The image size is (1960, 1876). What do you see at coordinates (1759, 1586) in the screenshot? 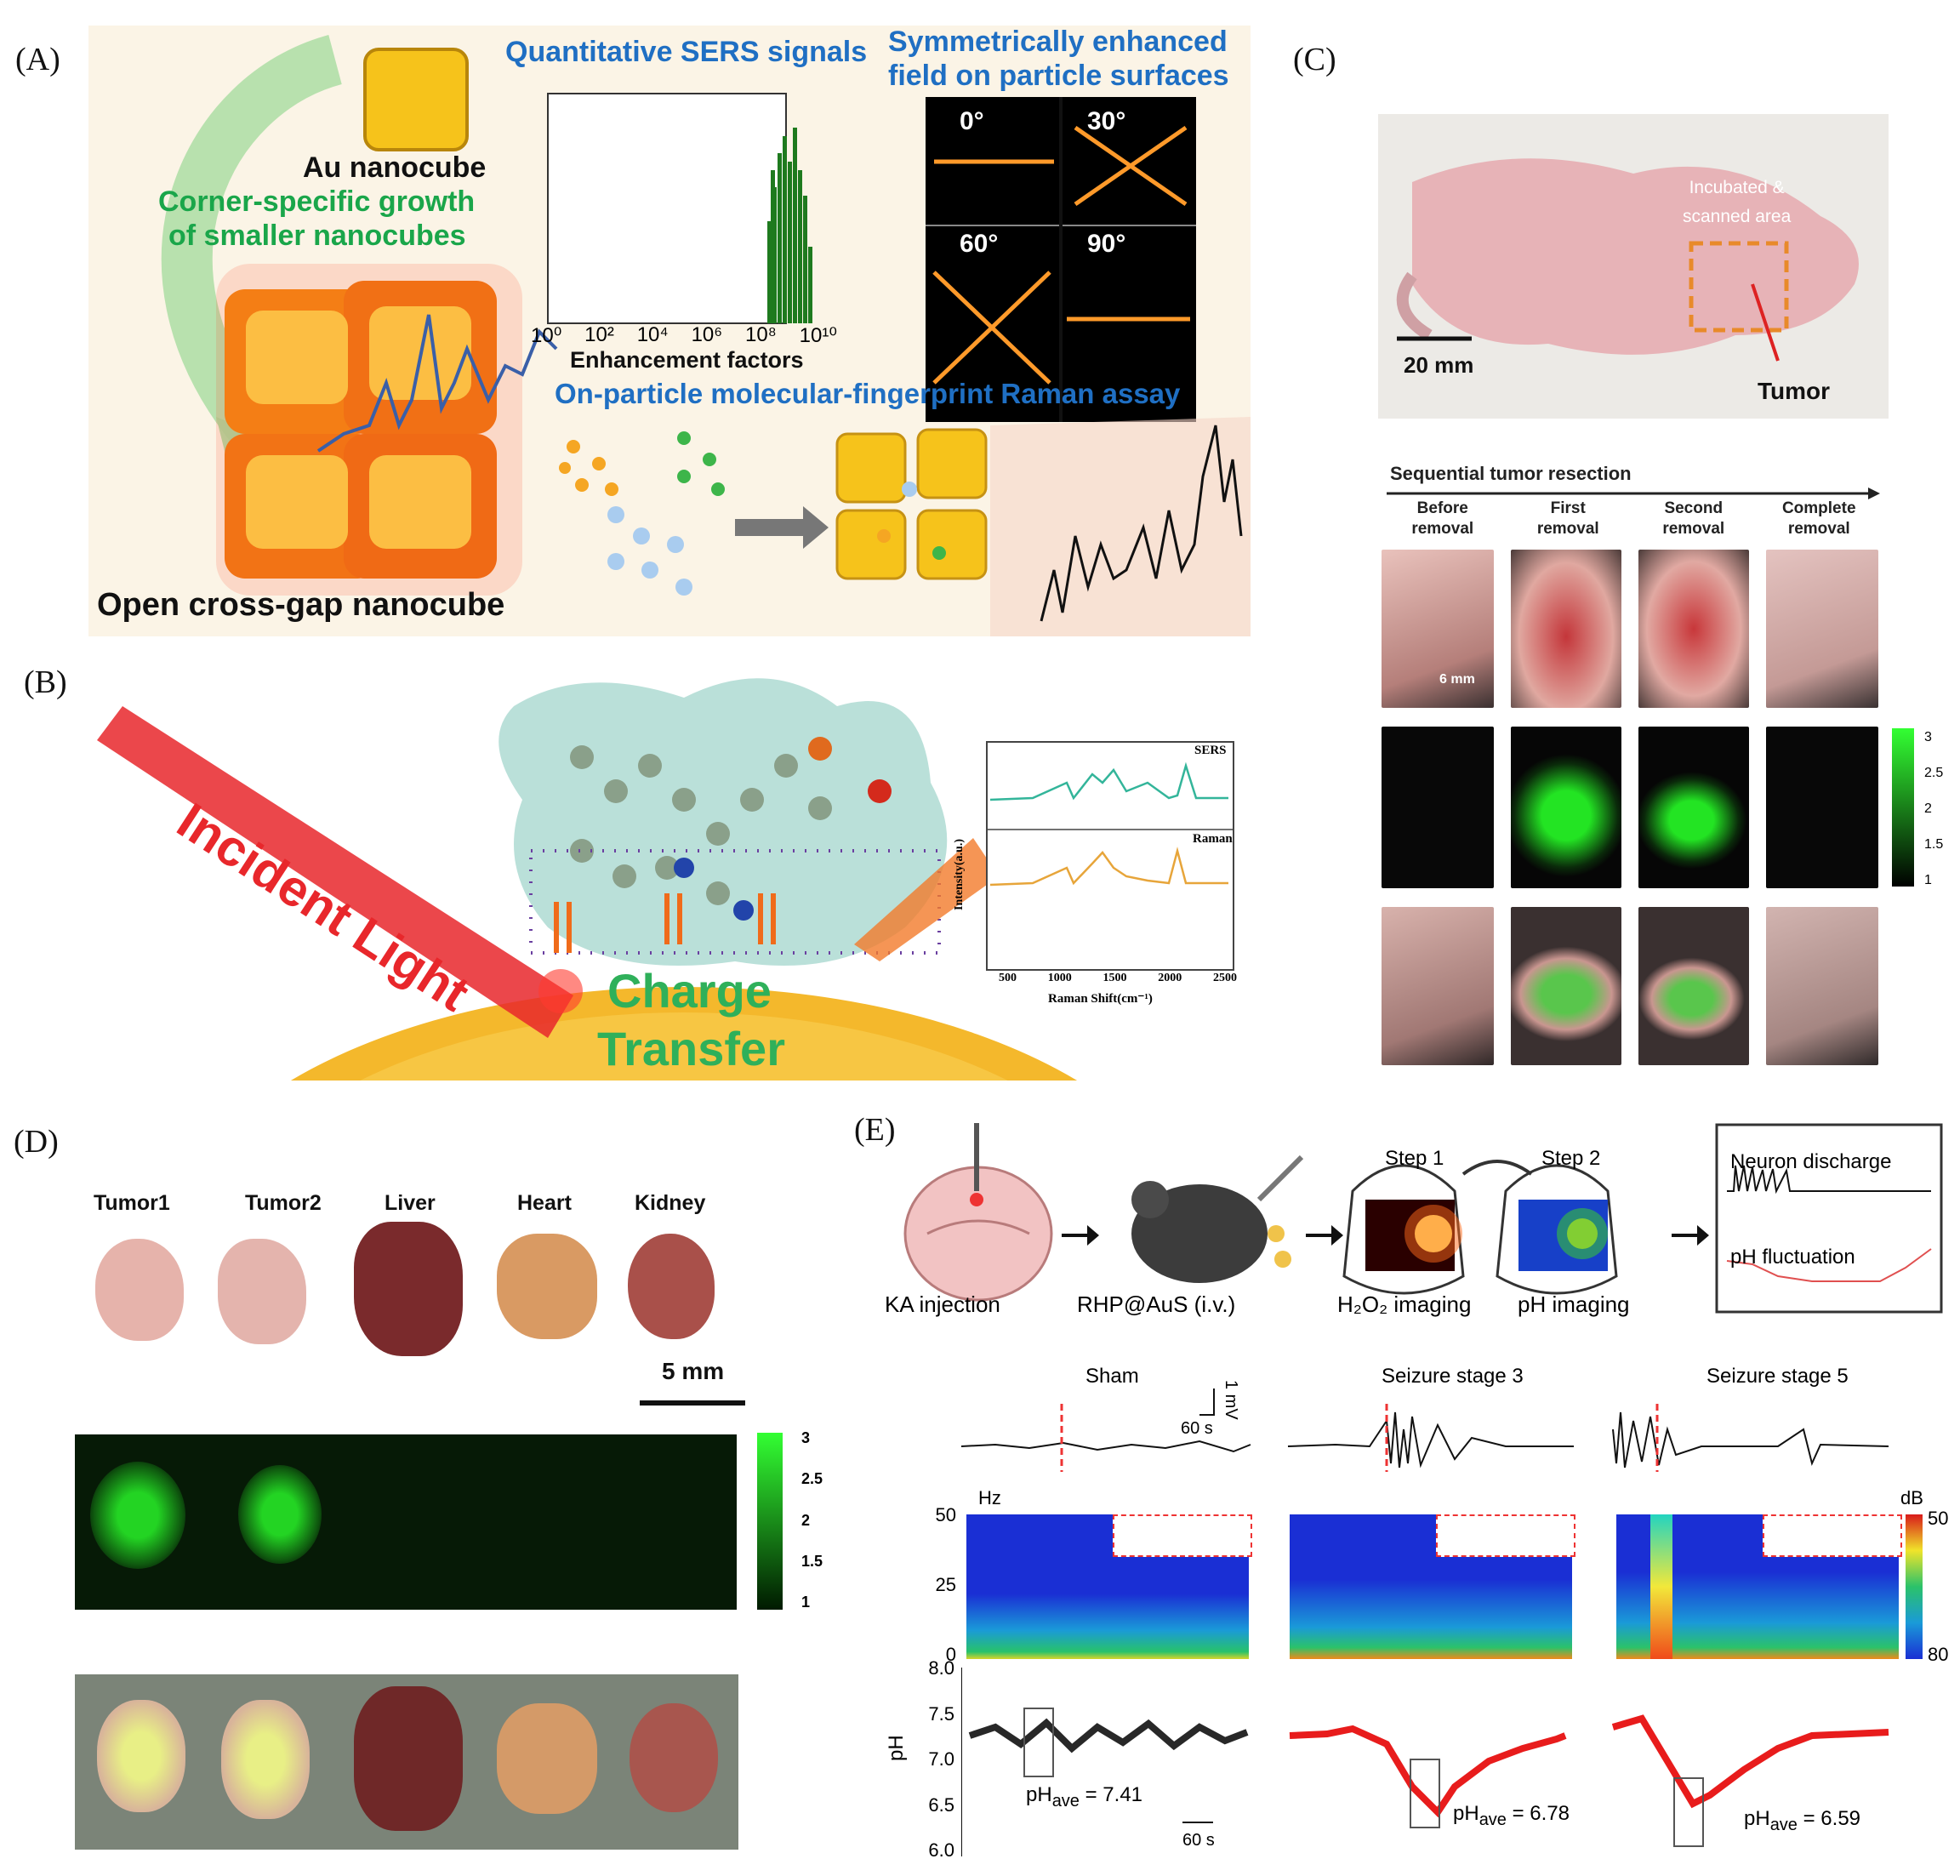
I see `spectrogram-stage5` at bounding box center [1759, 1586].